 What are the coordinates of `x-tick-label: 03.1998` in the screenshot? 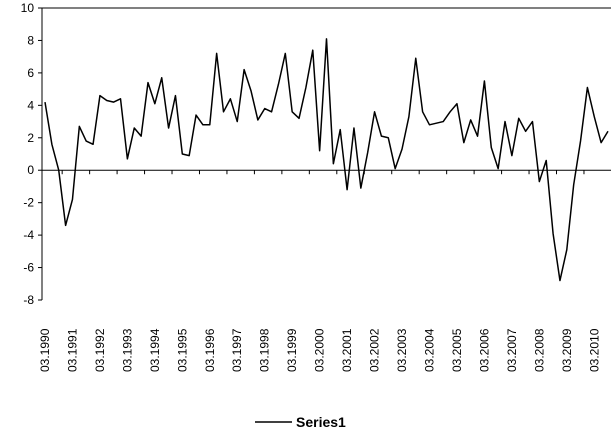 It's located at (265, 350).